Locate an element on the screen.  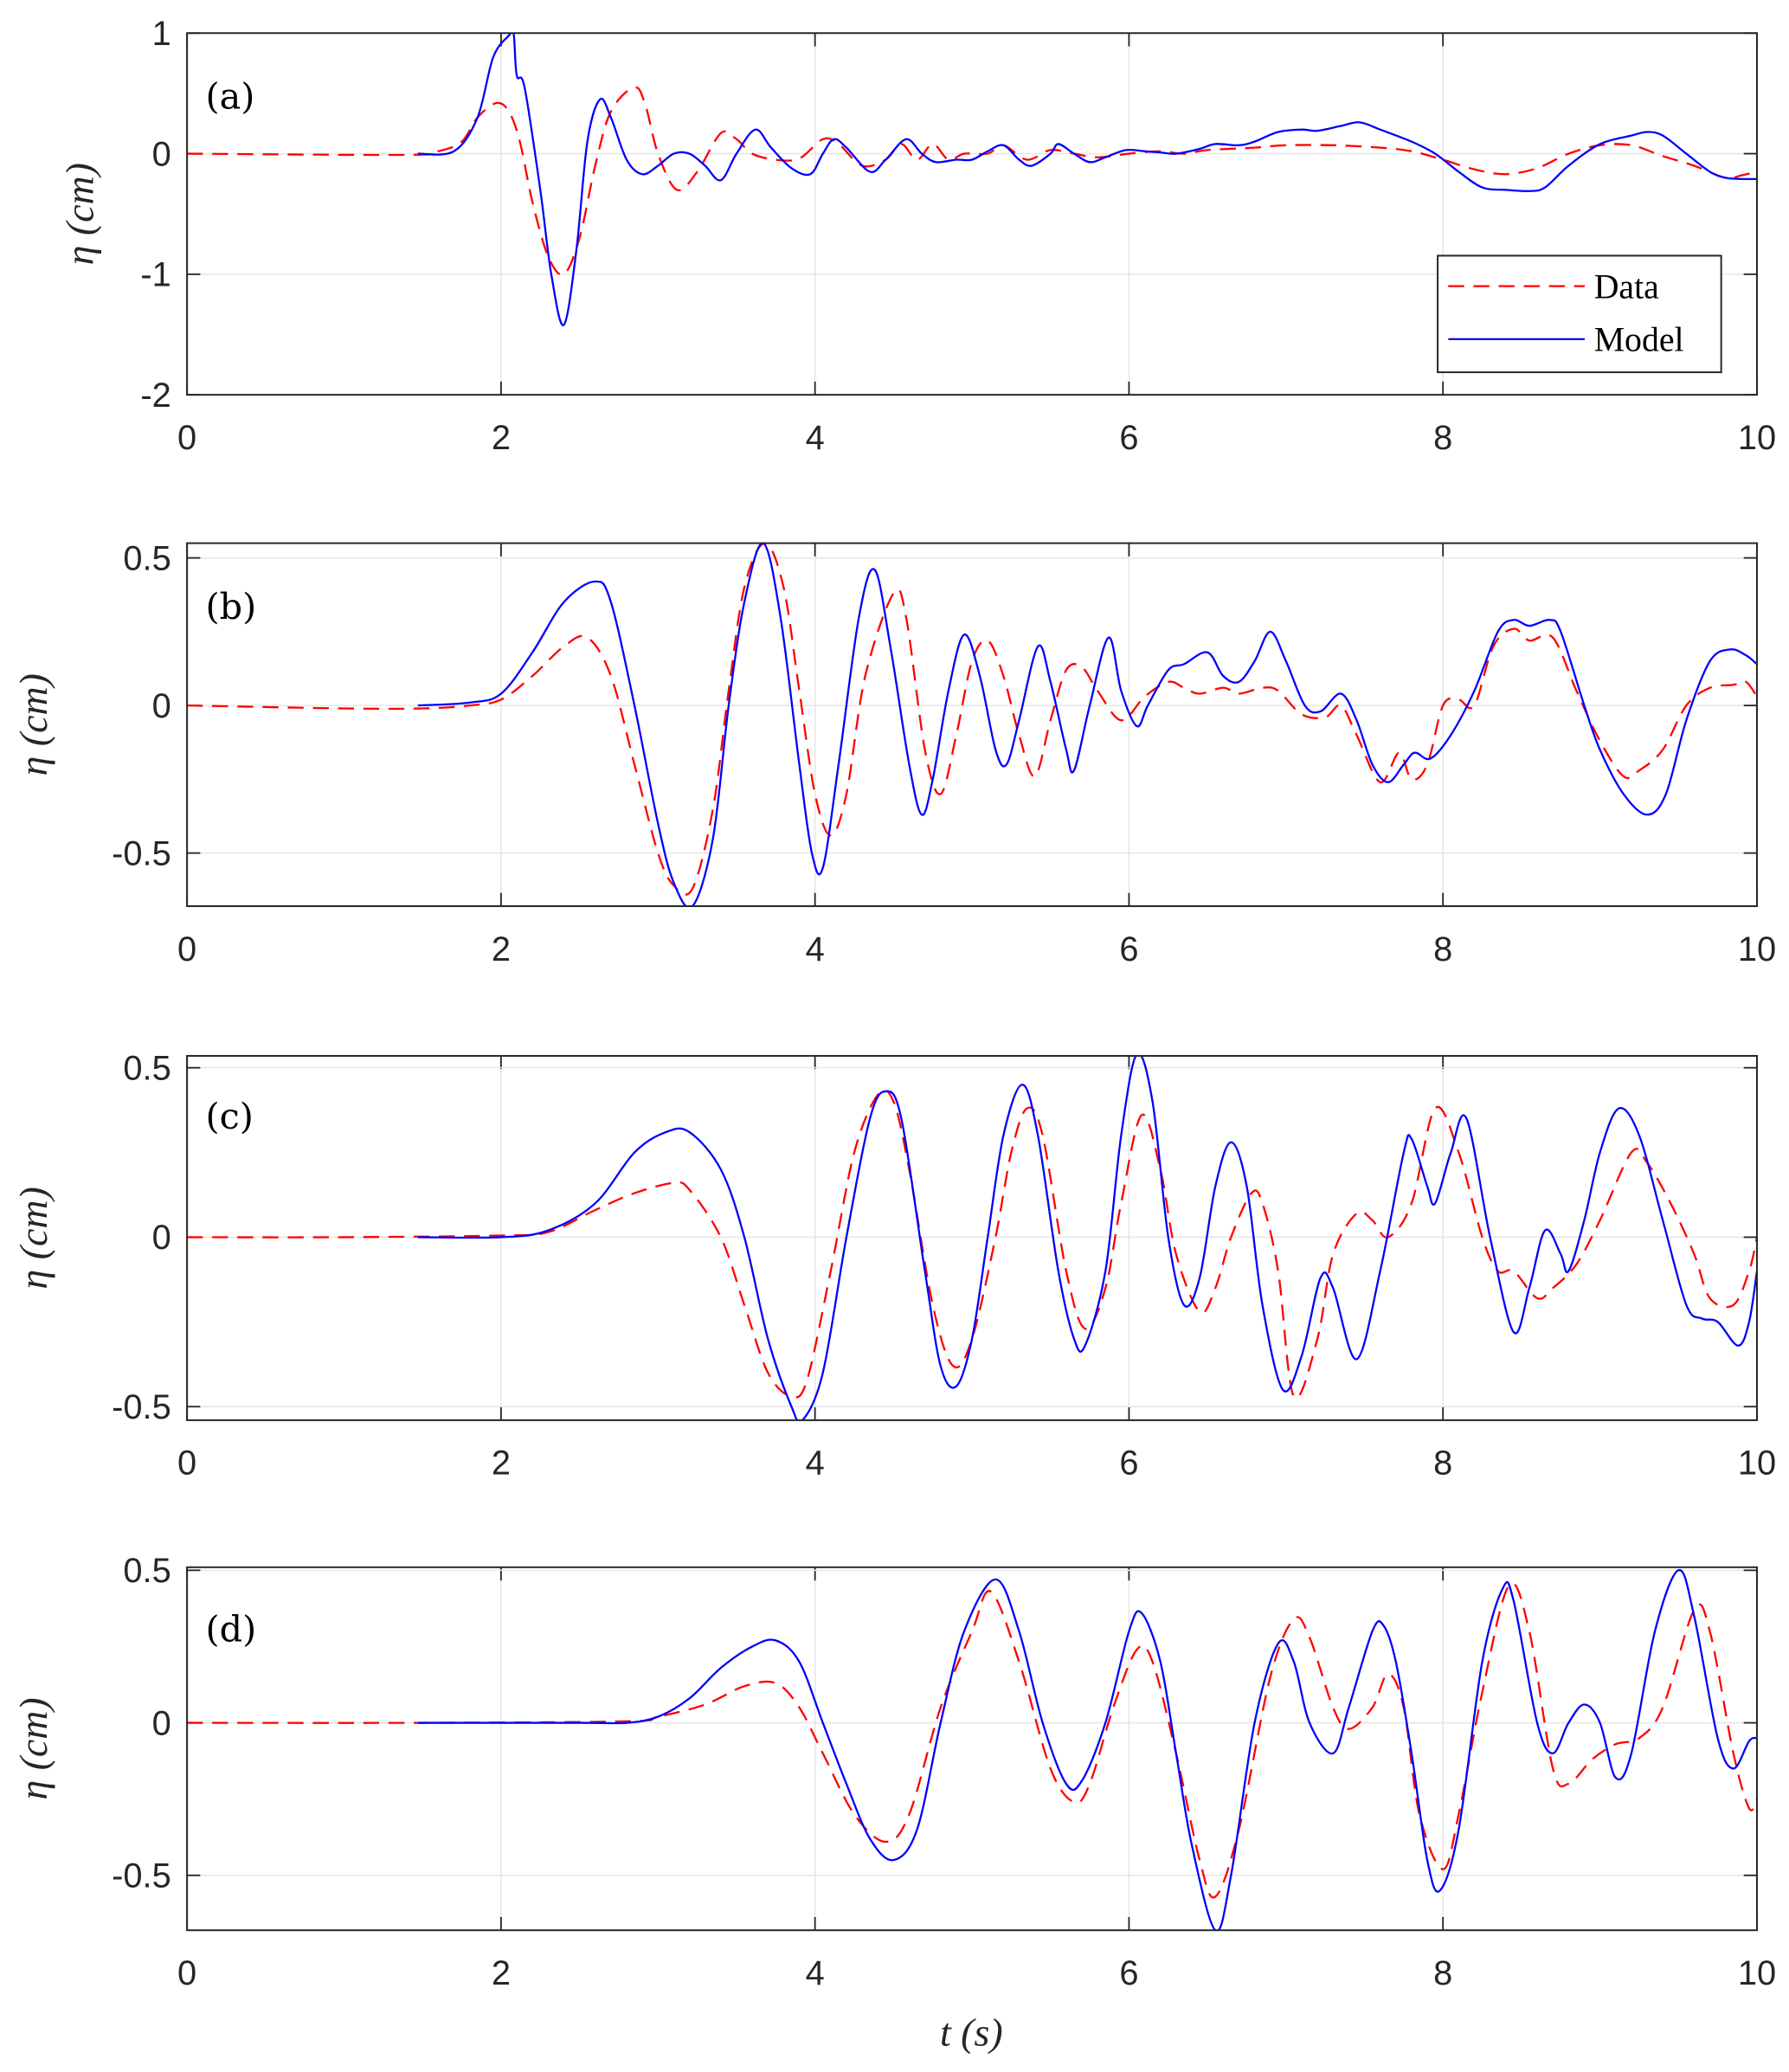
x-axis-label: t (s) is located at coordinates (971, 2032).